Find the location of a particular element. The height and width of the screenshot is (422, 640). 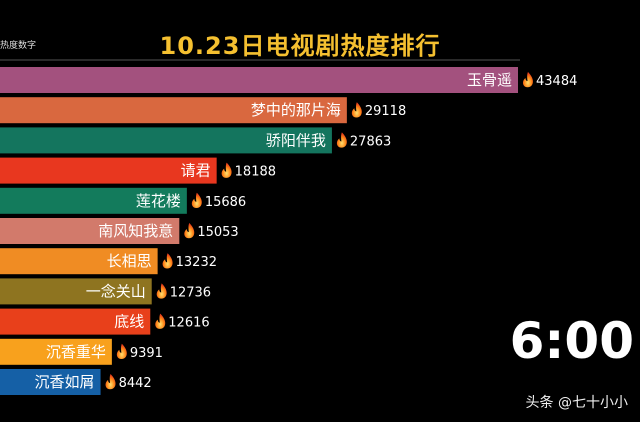

bar-value-label: 27863 is located at coordinates (370, 141).